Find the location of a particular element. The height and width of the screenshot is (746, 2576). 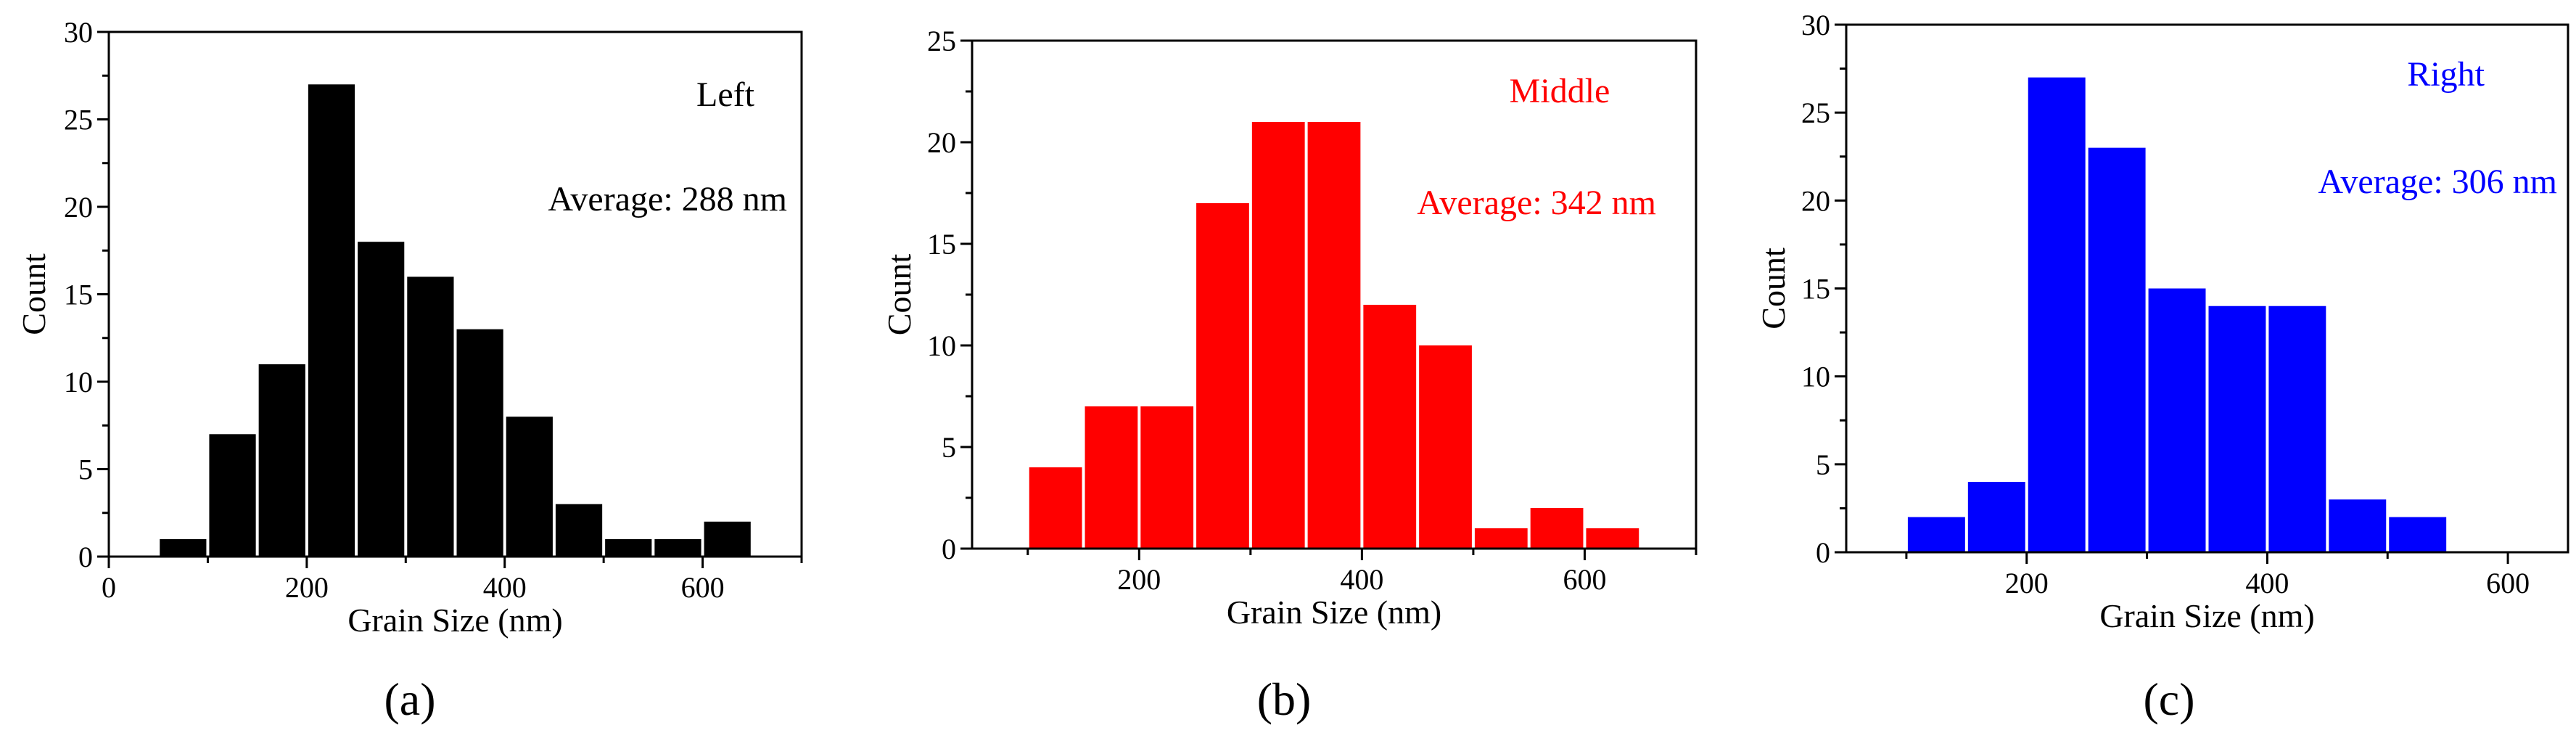

average-annotation: Average: 306 nm is located at coordinates (2437, 182).